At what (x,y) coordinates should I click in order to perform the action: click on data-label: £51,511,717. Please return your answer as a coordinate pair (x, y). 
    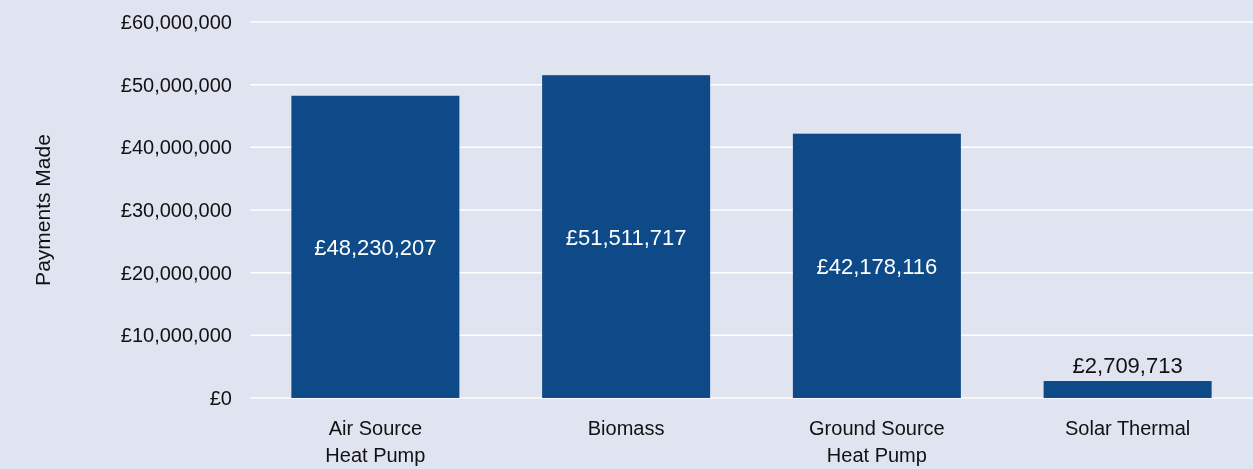
    Looking at the image, I should click on (626, 237).